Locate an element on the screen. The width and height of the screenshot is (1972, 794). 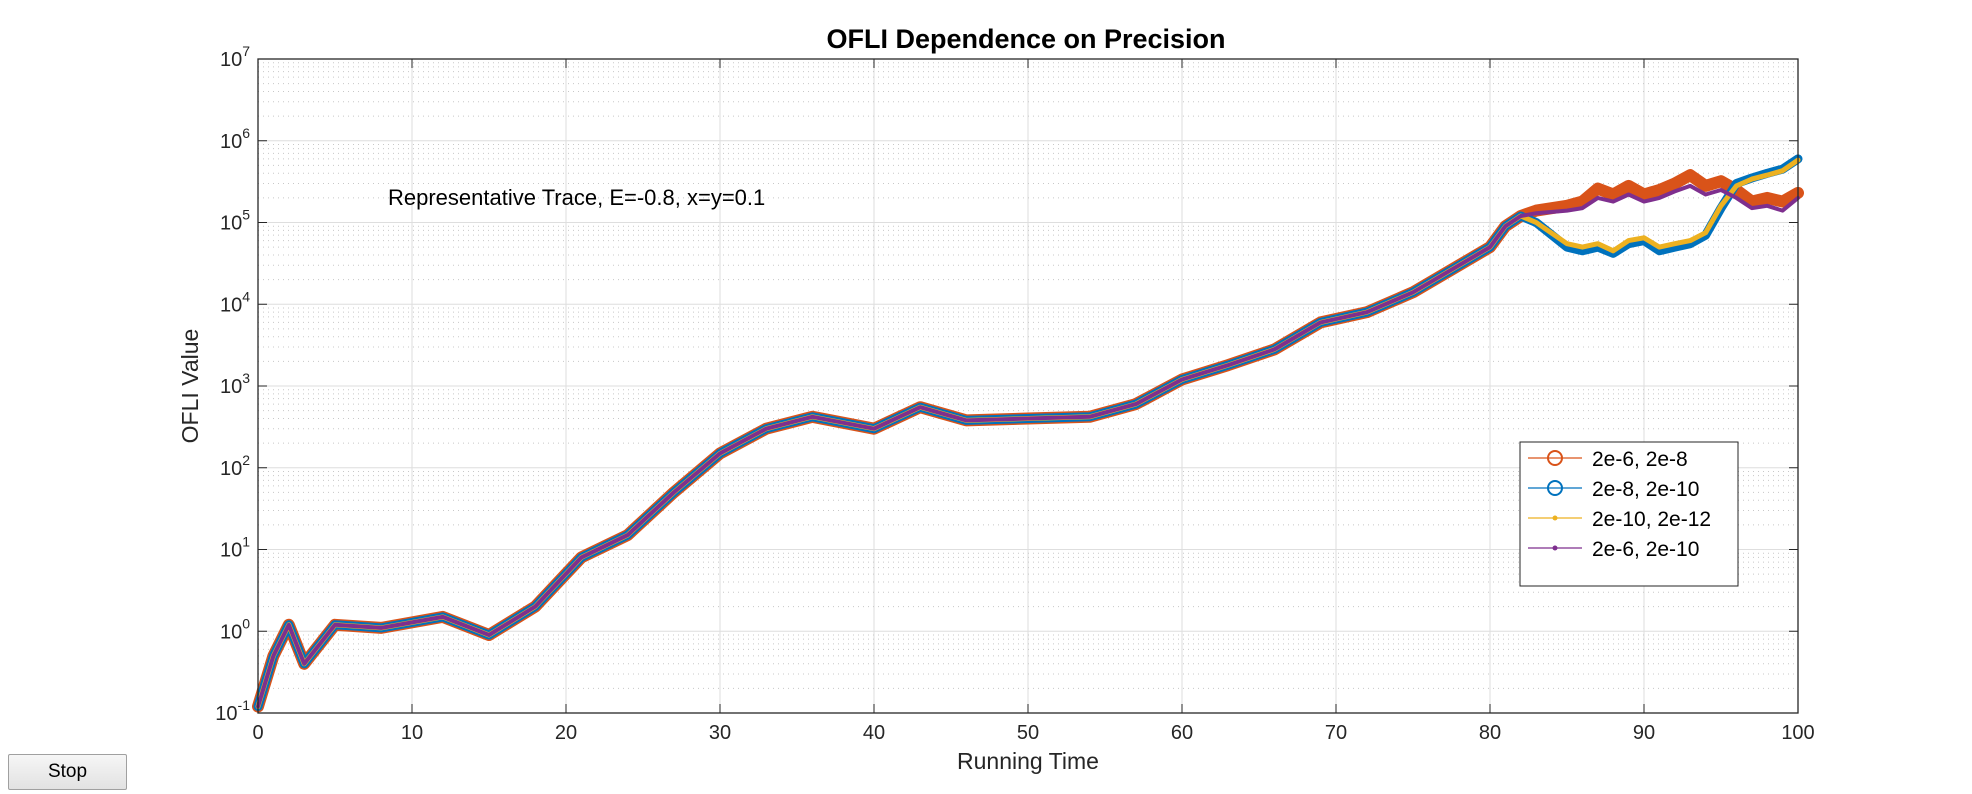
x-axis-label: Running Time is located at coordinates (1028, 761).